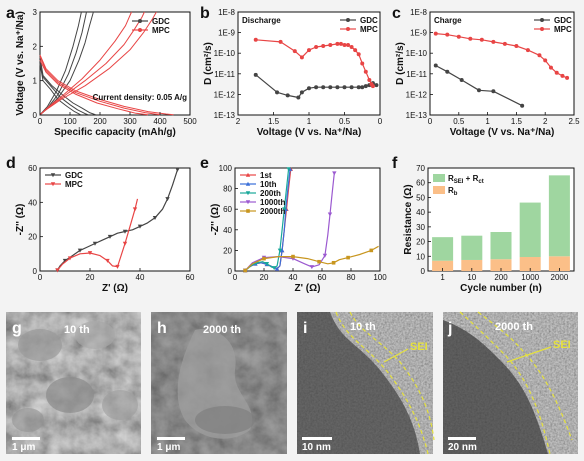  I want to click on scale-bar-j, so click(462, 438).